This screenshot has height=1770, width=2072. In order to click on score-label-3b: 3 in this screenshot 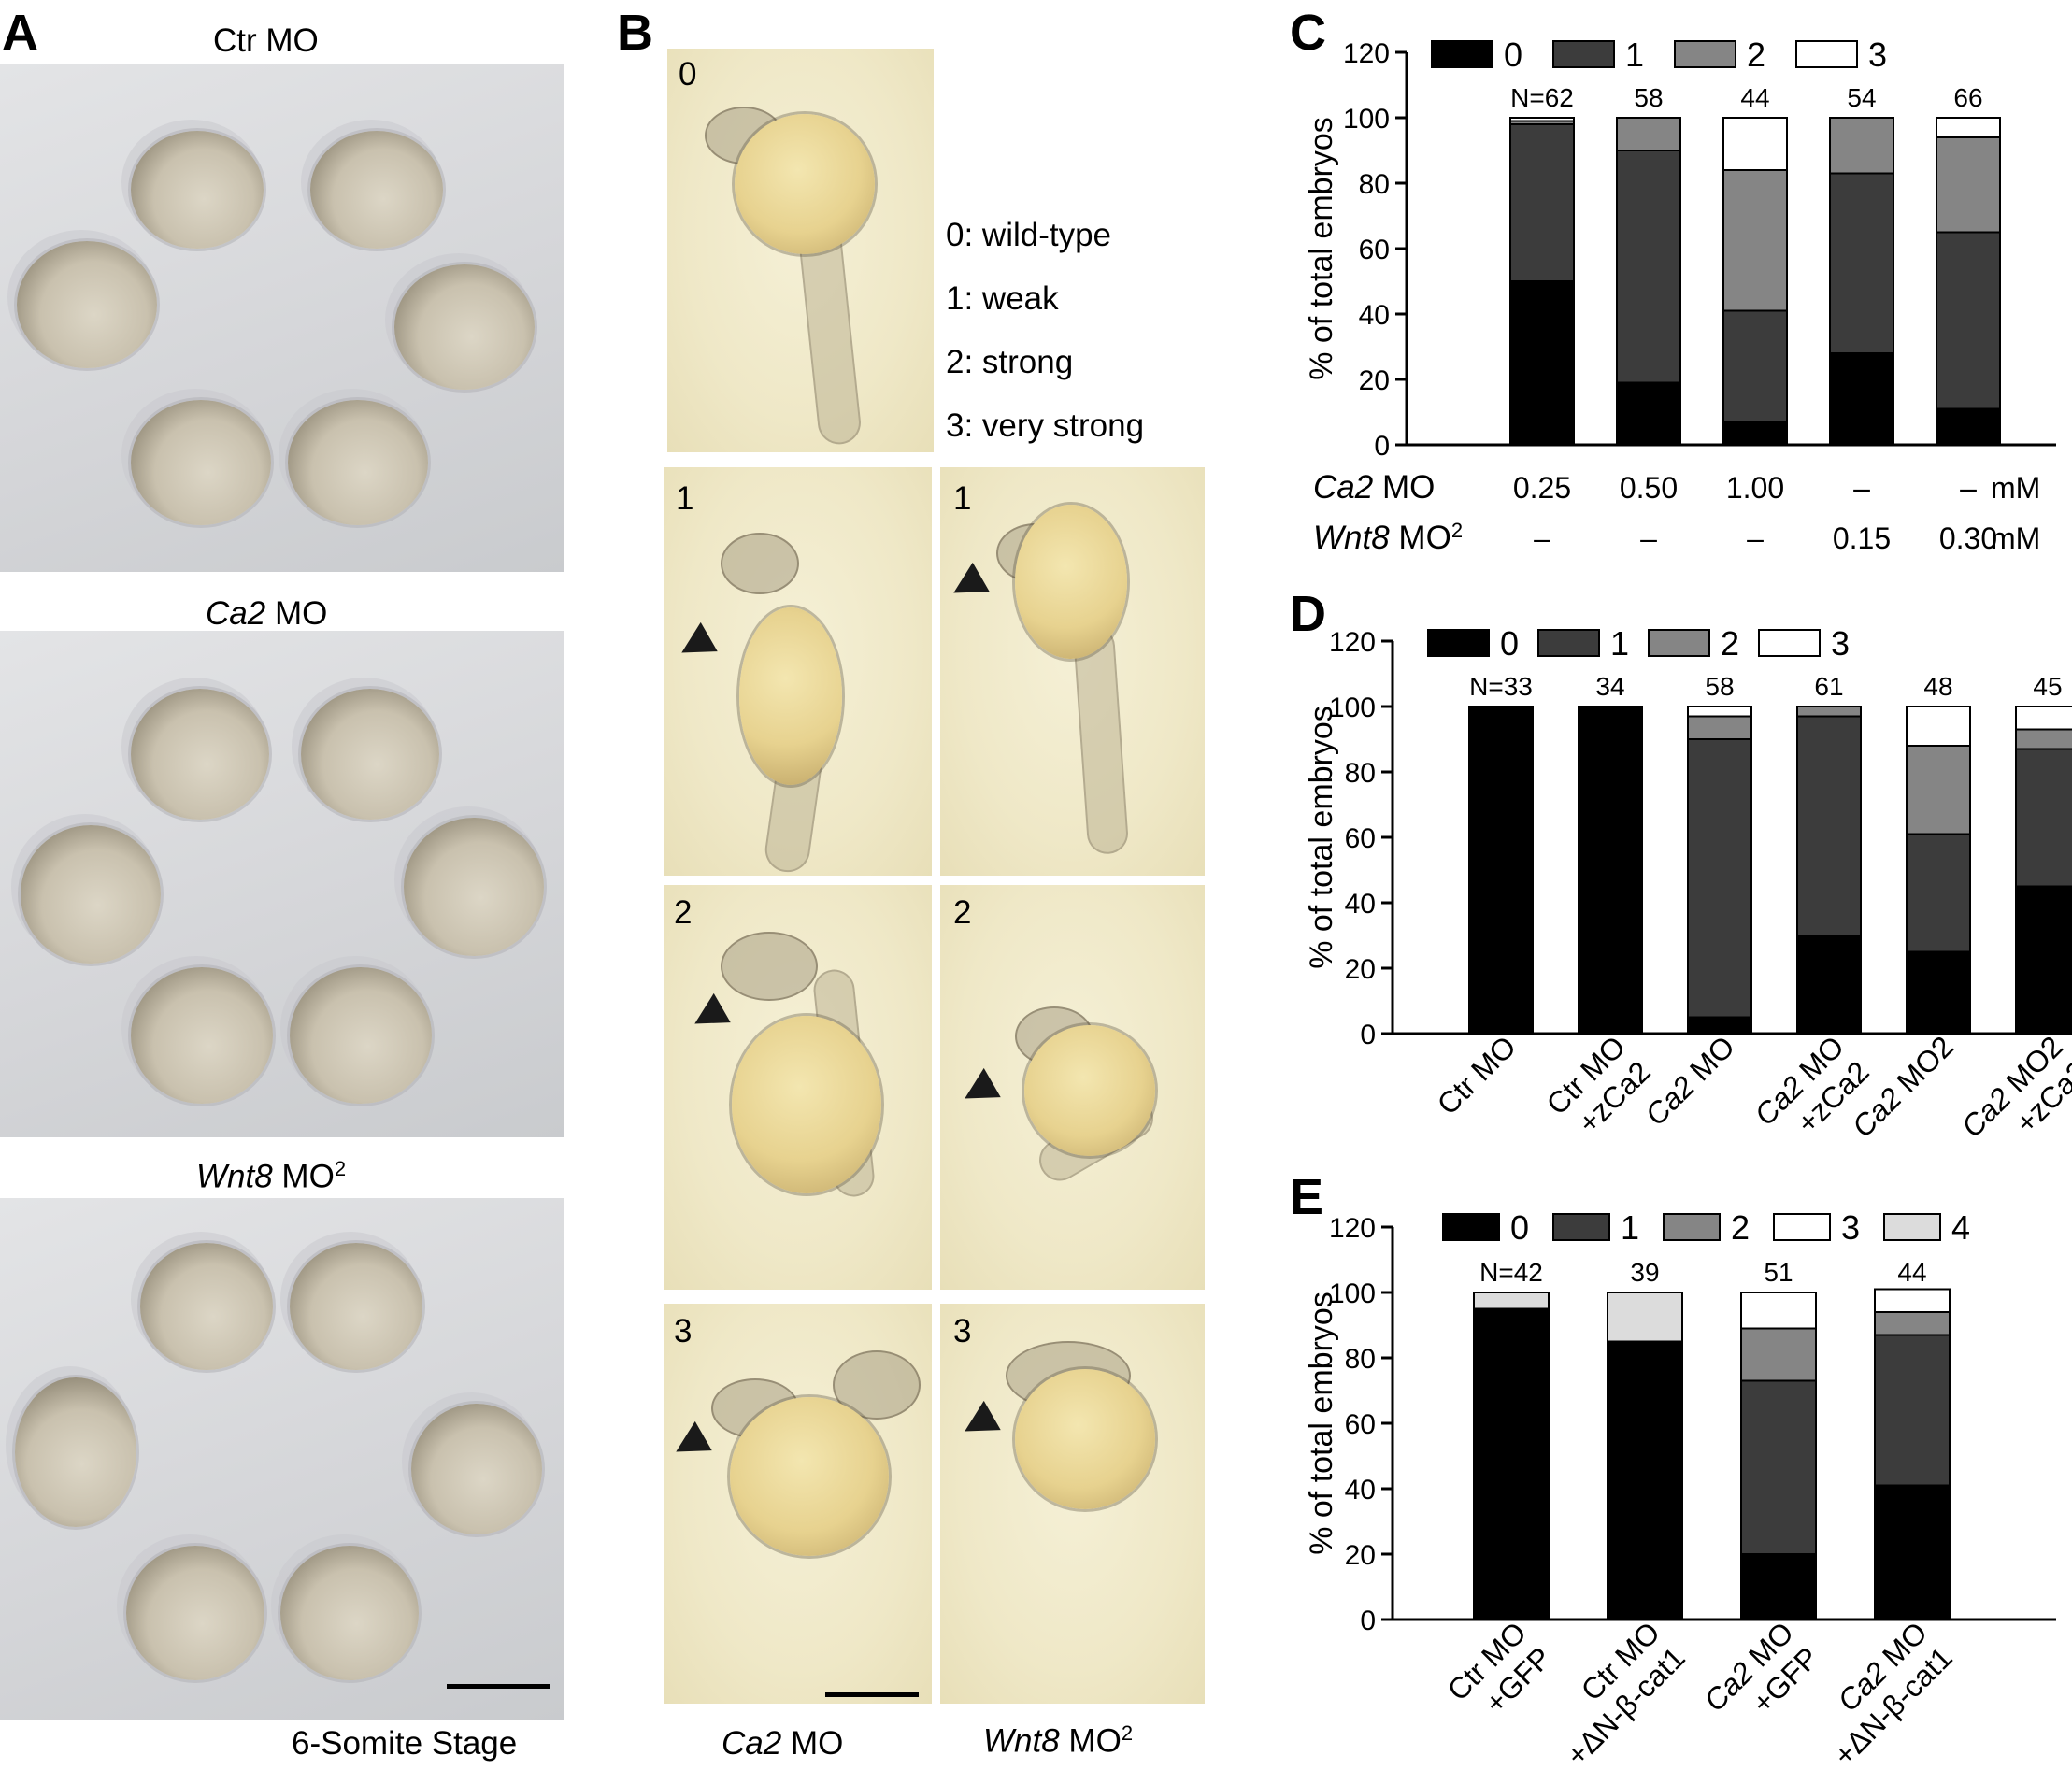, I will do `click(963, 1331)`.